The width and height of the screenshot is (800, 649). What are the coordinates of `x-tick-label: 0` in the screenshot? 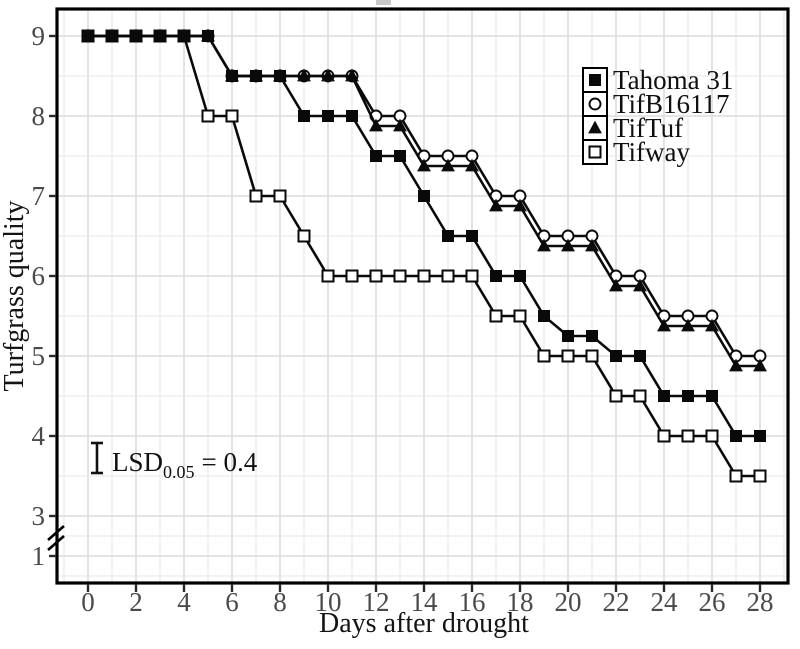 It's located at (88, 602).